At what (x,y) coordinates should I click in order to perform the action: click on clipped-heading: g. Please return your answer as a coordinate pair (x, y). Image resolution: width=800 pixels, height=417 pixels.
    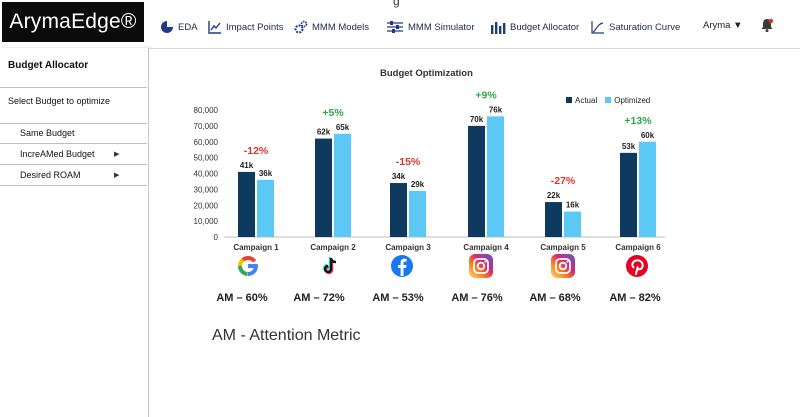
    Looking at the image, I should click on (396, 4).